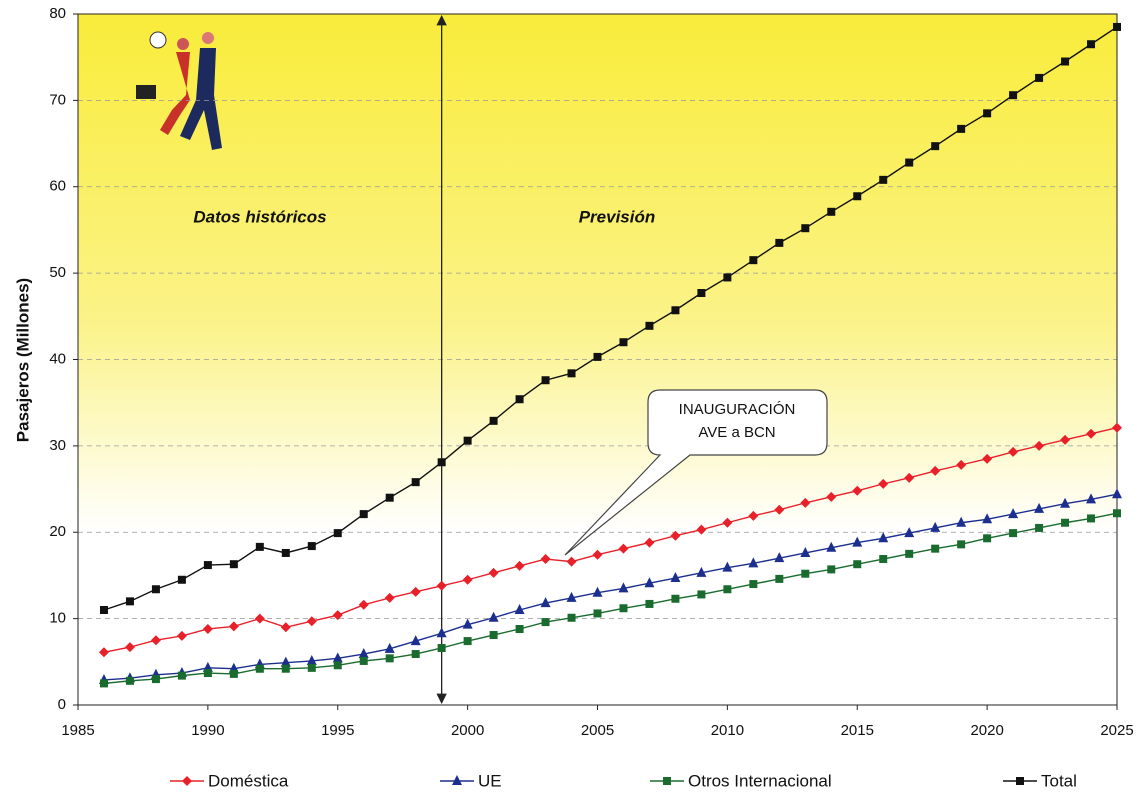 Image resolution: width=1147 pixels, height=795 pixels. What do you see at coordinates (62, 704) in the screenshot?
I see `y-tick-label: 0` at bounding box center [62, 704].